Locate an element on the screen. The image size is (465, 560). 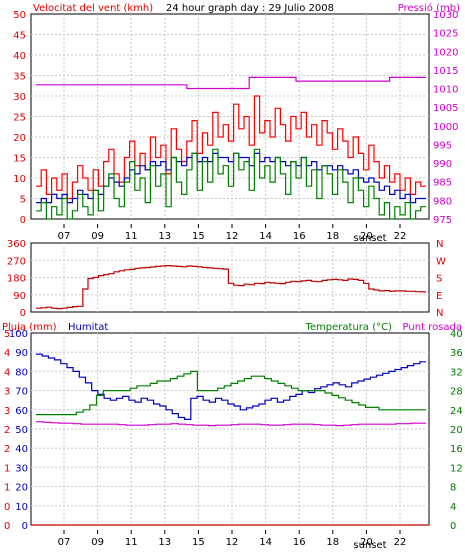
pressure-tick-label: 1025 is located at coordinates (445, 34).